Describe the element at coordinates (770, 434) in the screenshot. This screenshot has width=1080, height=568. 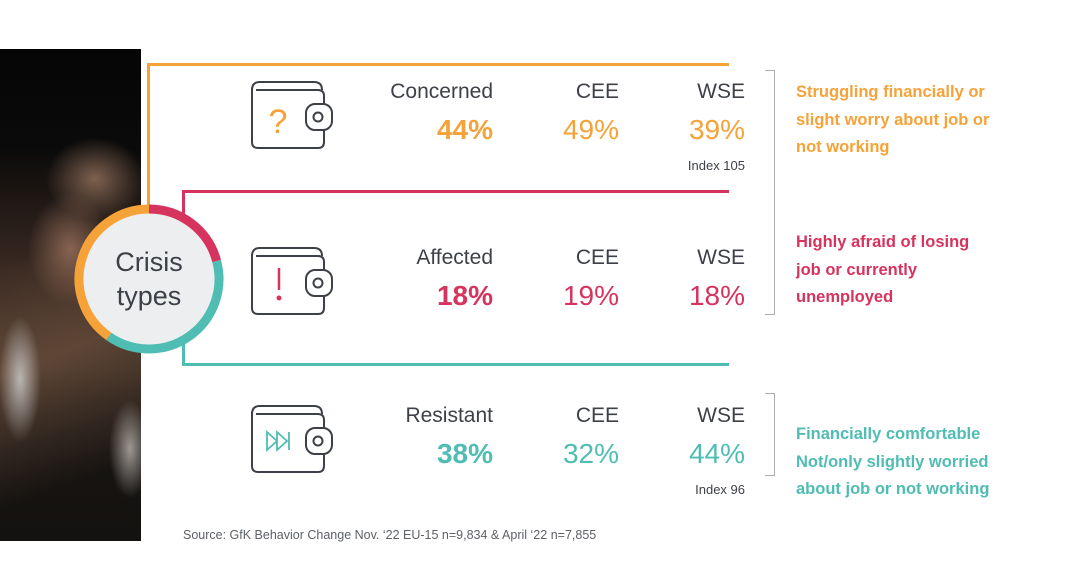
I see `bracket-lower` at that location.